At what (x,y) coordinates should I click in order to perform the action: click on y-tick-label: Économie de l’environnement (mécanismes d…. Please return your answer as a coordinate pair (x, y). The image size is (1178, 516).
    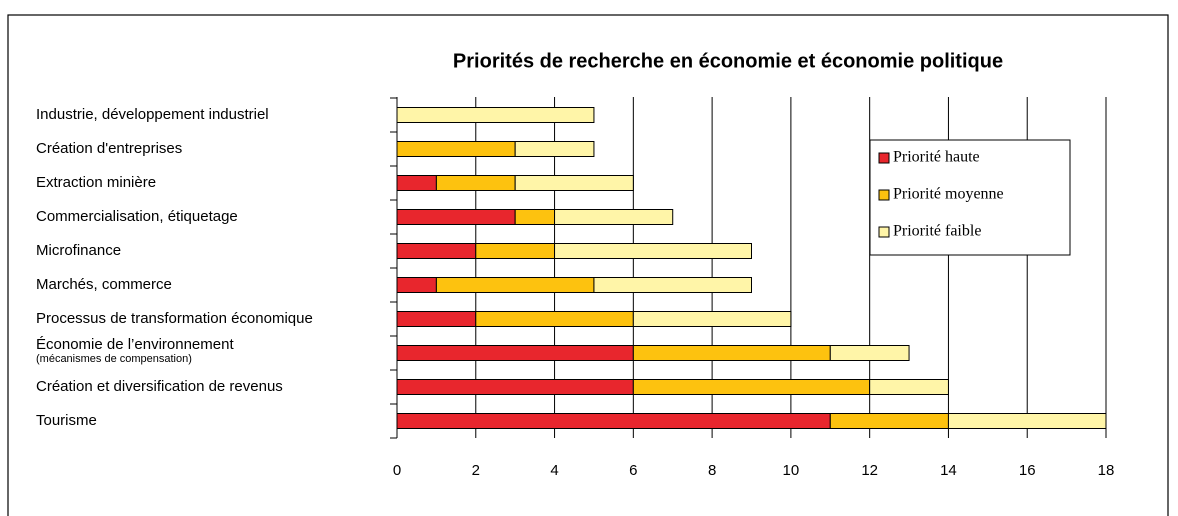
    Looking at the image, I should click on (135, 350).